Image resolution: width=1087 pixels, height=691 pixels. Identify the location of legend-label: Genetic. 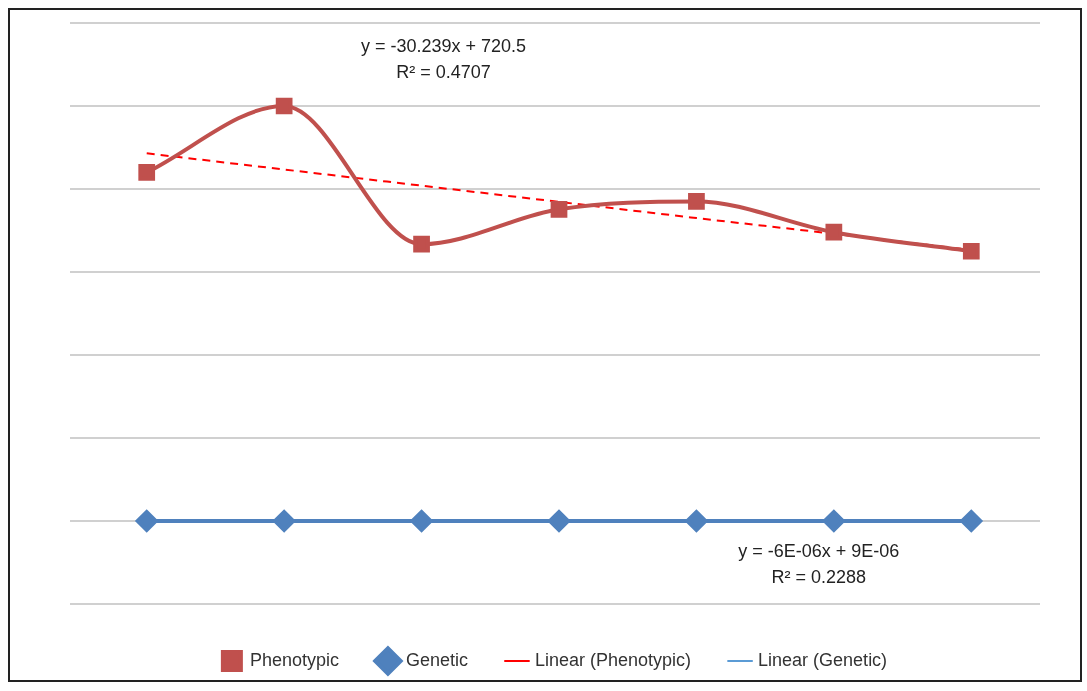
(436, 659).